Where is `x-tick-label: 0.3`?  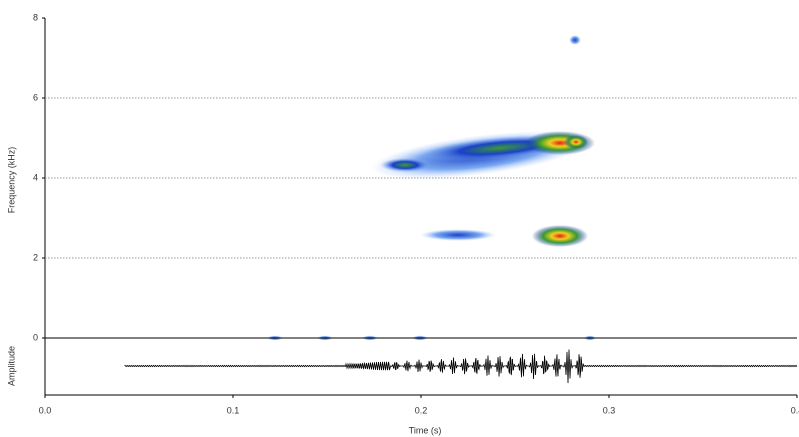 x-tick-label: 0.3 is located at coordinates (609, 410).